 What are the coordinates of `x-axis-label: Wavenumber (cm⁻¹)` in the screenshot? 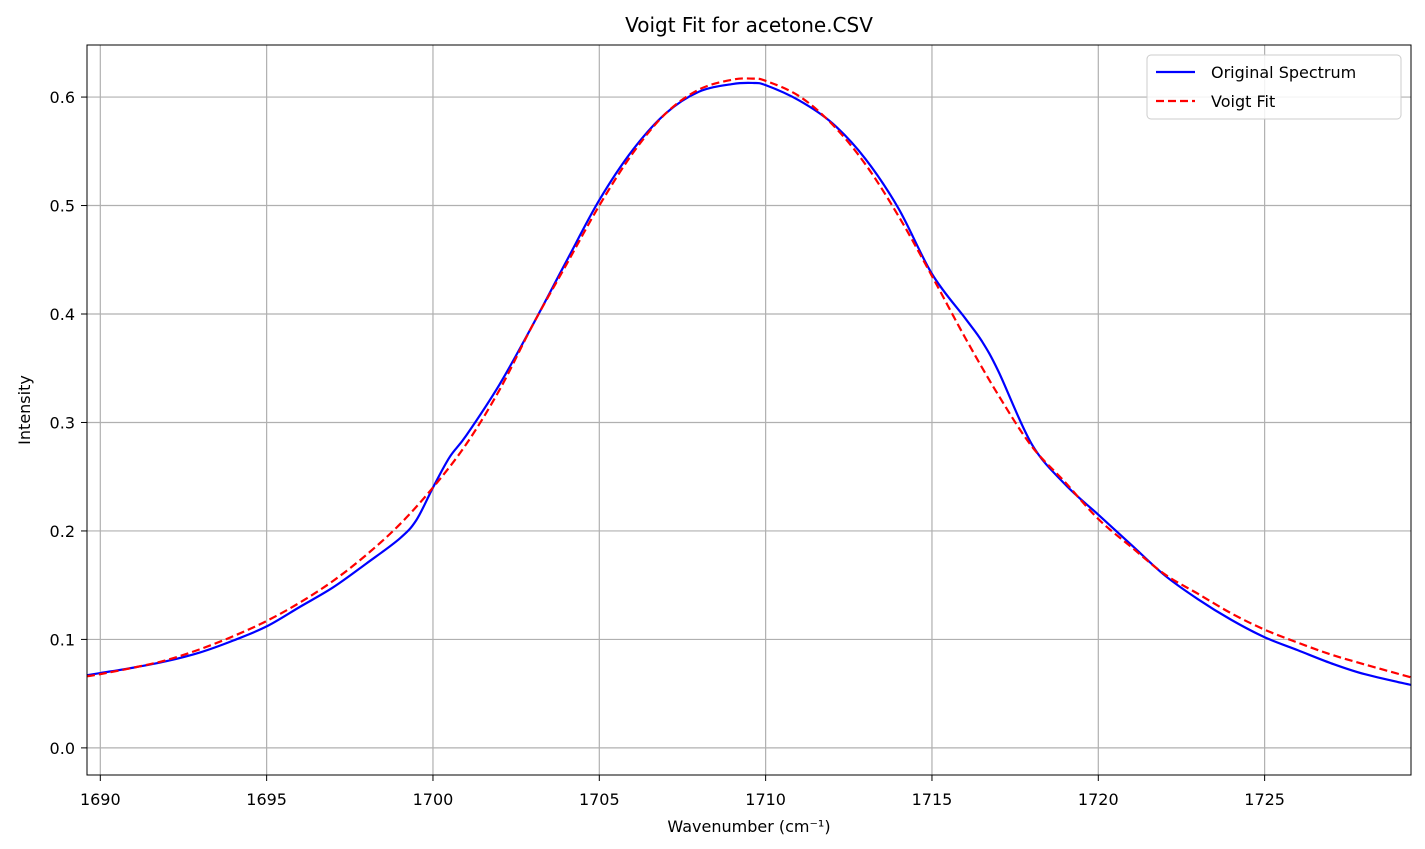 It's located at (748, 826).